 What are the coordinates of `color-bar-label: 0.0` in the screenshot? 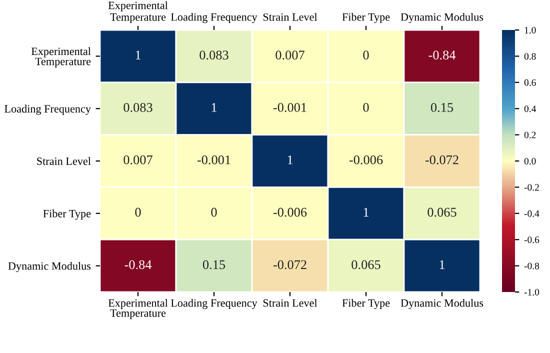 It's located at (530, 161).